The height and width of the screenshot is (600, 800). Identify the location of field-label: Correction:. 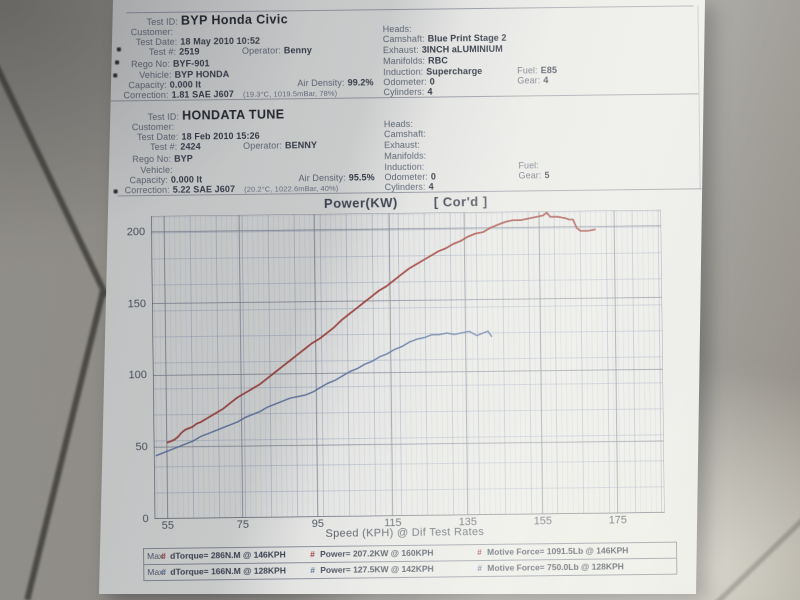
(146, 95).